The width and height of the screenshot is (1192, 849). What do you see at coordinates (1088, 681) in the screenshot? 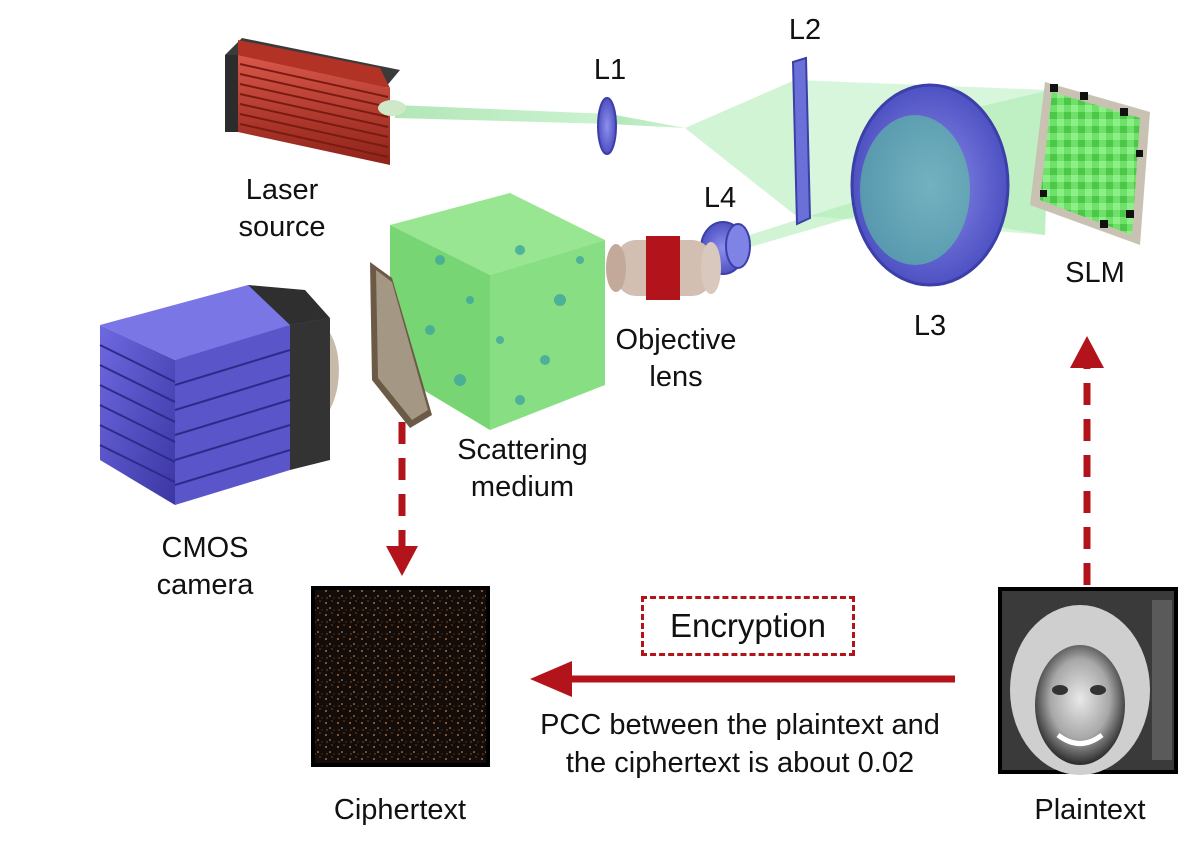
I see `plaintext-image` at bounding box center [1088, 681].